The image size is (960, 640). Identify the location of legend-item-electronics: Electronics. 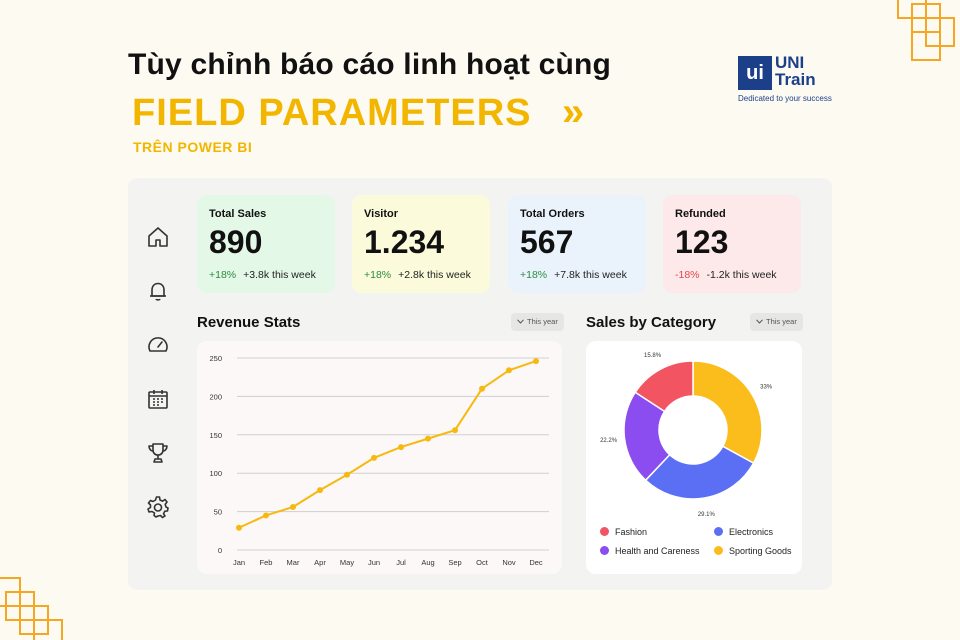
(743, 532).